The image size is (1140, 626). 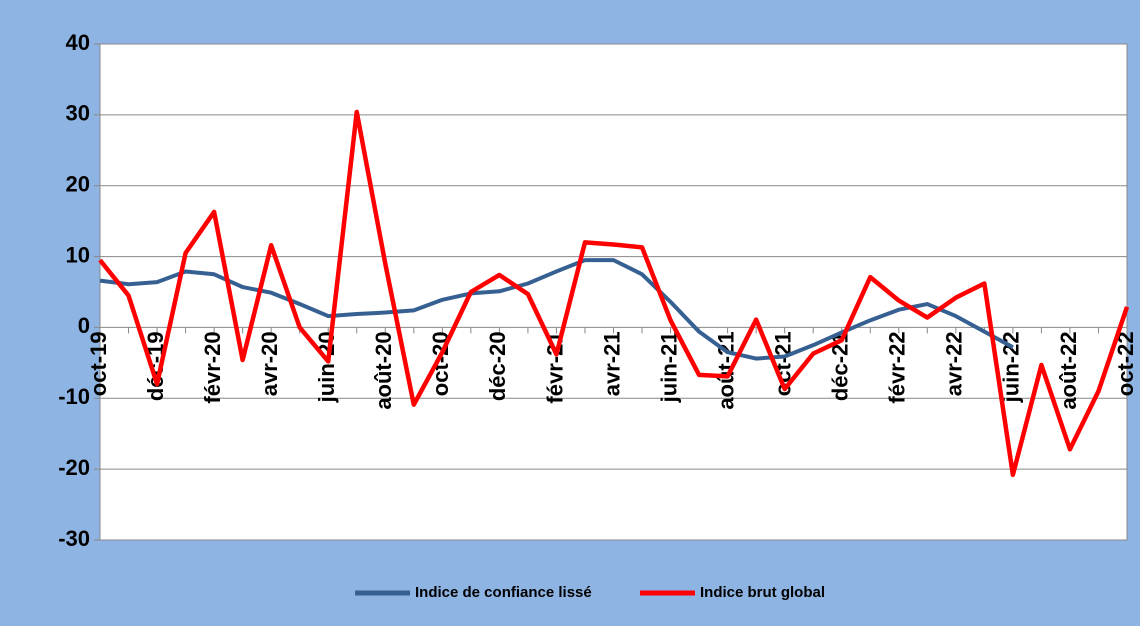 What do you see at coordinates (954, 363) in the screenshot?
I see `x-tick-label: avr-22` at bounding box center [954, 363].